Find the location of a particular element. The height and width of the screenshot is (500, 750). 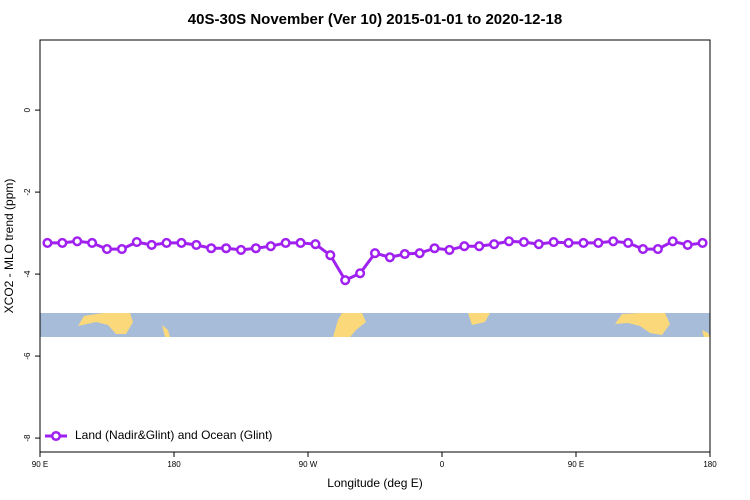

map-band is located at coordinates (375, 325).